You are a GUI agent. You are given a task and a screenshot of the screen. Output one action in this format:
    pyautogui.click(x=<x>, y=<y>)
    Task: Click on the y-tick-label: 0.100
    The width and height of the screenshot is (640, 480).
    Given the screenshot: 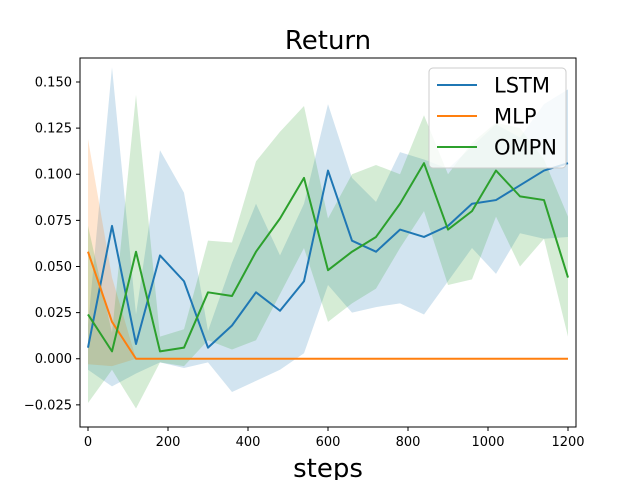 What is the action you would take?
    pyautogui.click(x=53, y=175)
    